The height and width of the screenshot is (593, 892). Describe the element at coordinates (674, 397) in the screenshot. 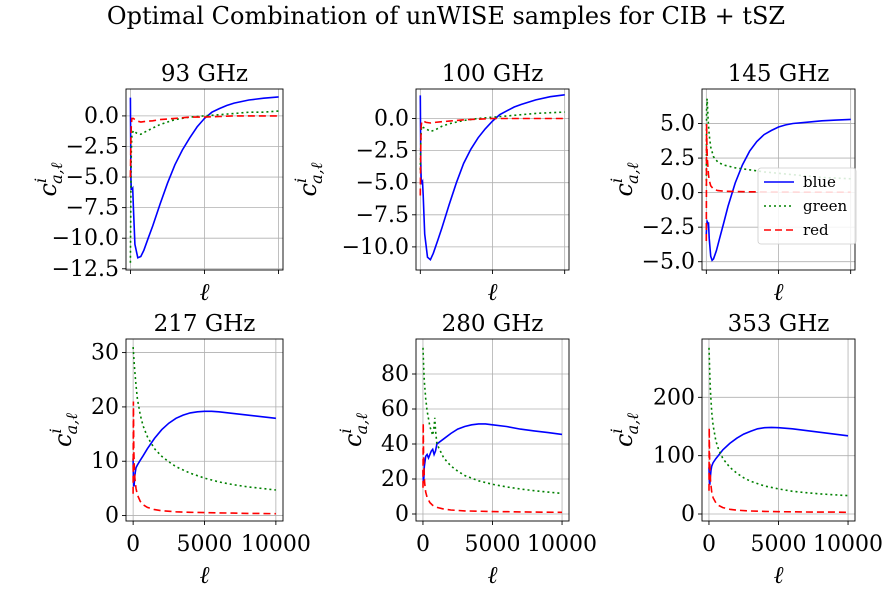

I see `y-tick-label: 200` at that location.